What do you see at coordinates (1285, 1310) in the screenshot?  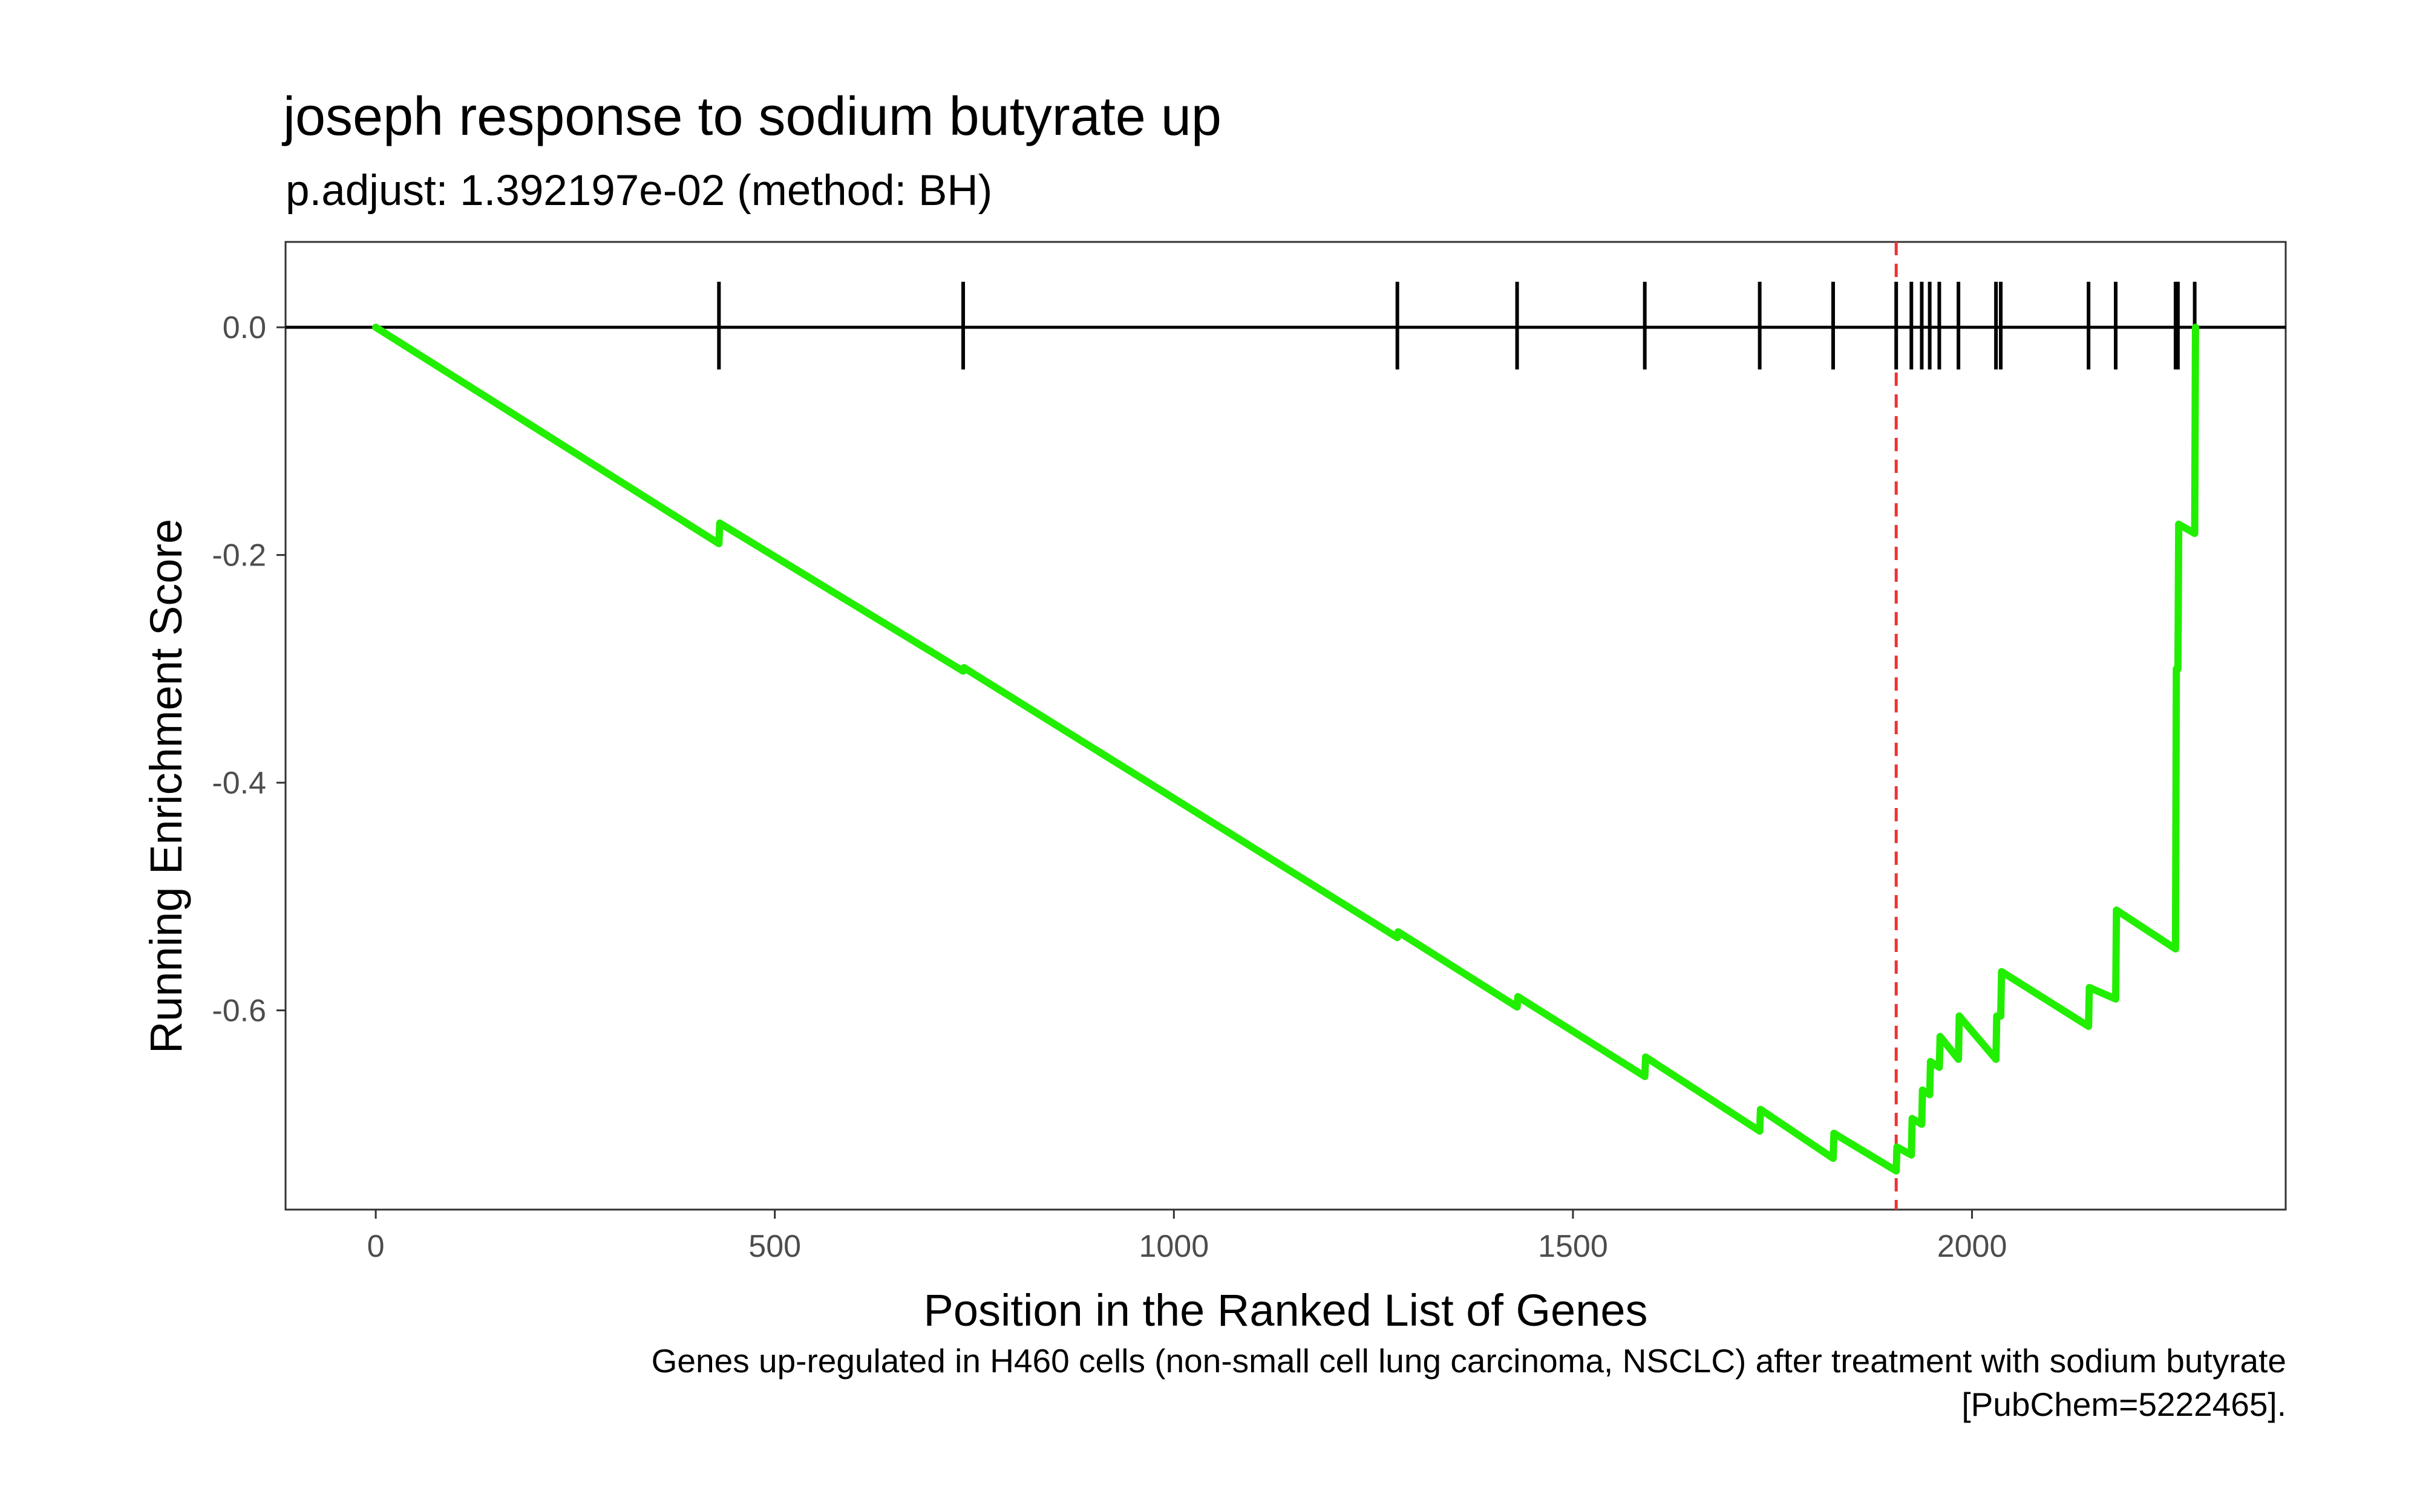 I see `x-axis-title: Position in the Ranked List of Genes` at bounding box center [1285, 1310].